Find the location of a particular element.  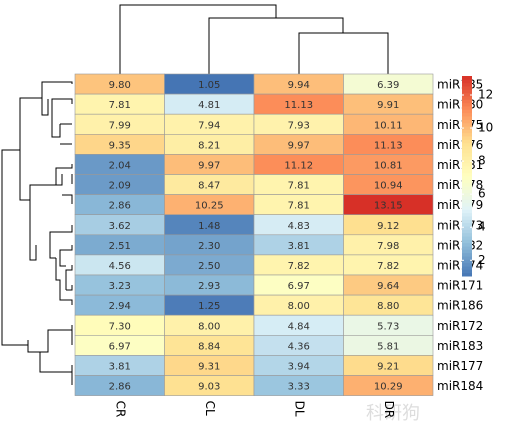

cell-label: 10.94 is located at coordinates (388, 186).